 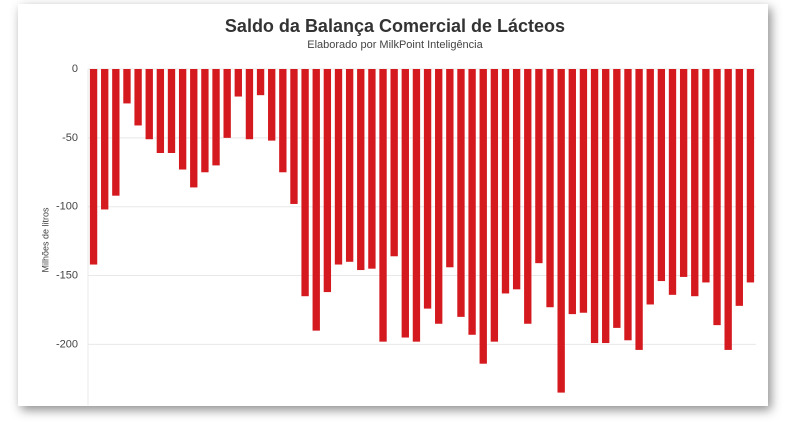 What do you see at coordinates (395, 26) in the screenshot?
I see `chart-title: Saldo da Balança Comercial de Lácteos` at bounding box center [395, 26].